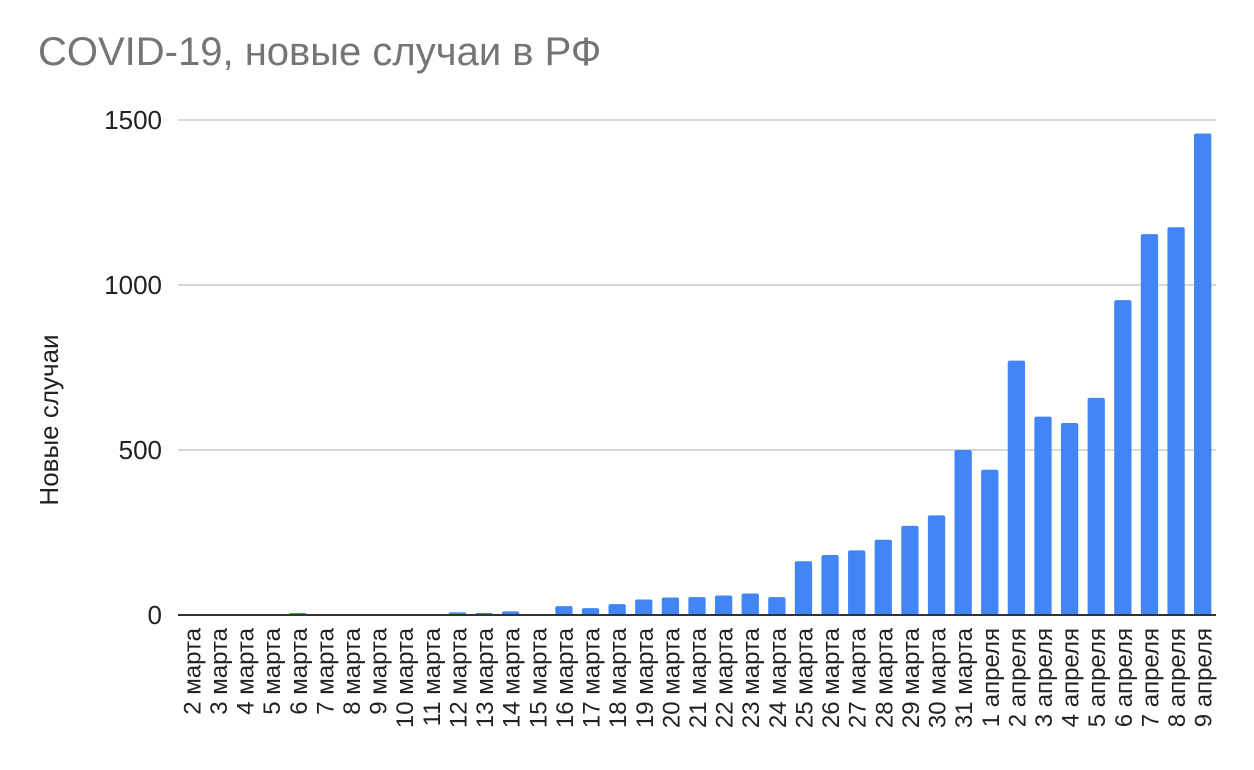 This screenshot has height=770, width=1254. I want to click on x-tick-label: 9 марта, so click(379, 670).